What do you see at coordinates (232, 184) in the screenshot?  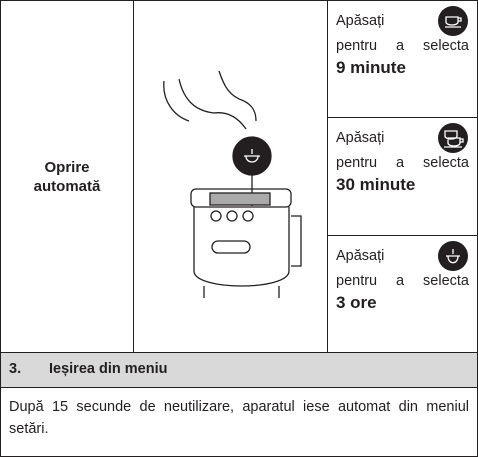 I see `illustration` at bounding box center [232, 184].